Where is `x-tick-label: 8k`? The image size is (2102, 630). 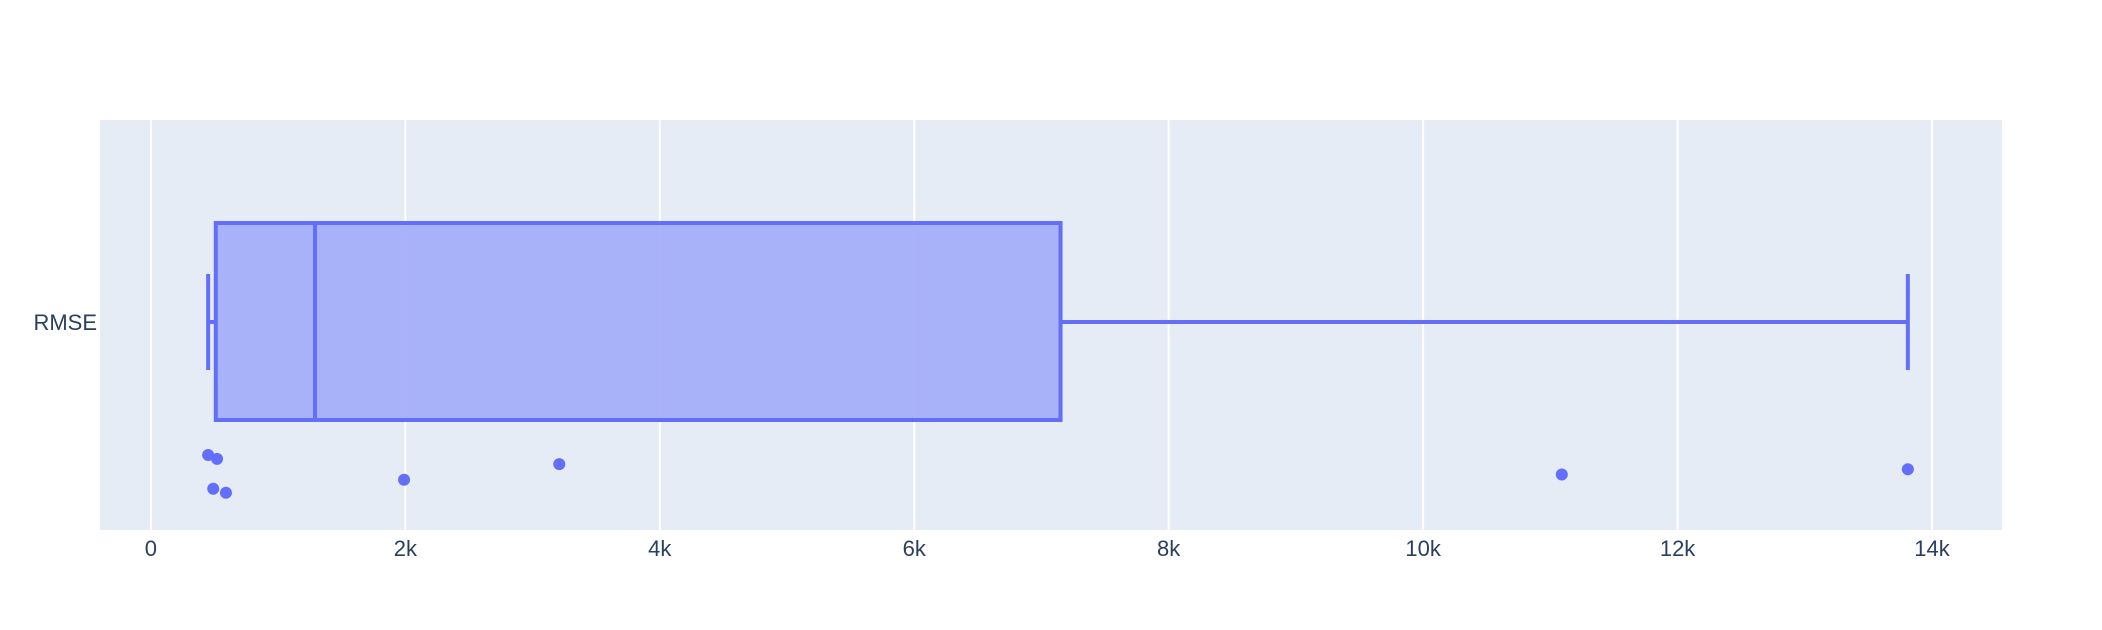 x-tick-label: 8k is located at coordinates (1169, 548).